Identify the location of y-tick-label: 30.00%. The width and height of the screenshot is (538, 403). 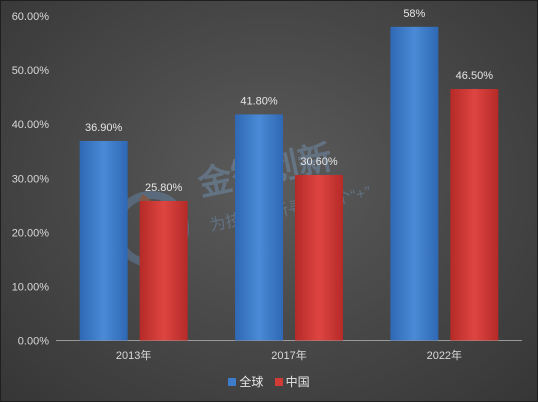
(31, 179).